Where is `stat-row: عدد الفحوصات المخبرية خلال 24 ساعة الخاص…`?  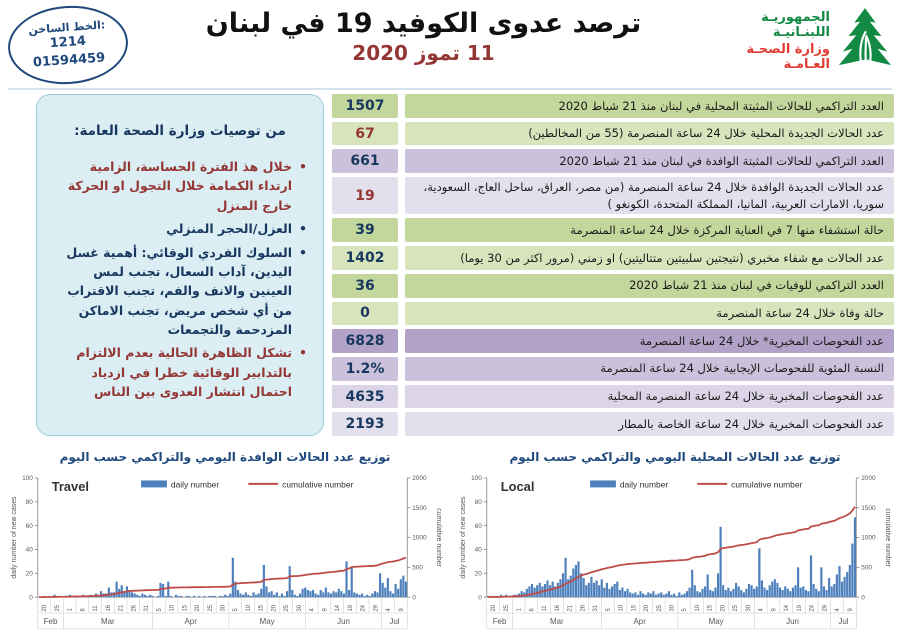
stat-row: عدد الفحوصات المخبرية خلال 24 ساعة الخاص… is located at coordinates (613, 424).